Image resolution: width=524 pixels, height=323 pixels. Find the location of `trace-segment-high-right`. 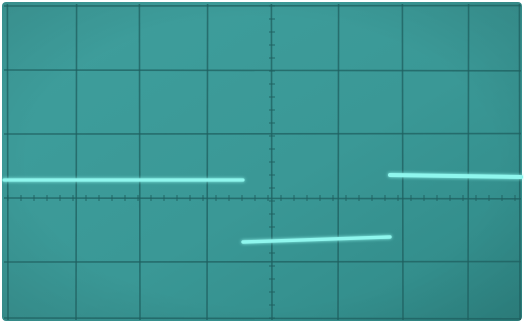

trace-segment-high-right is located at coordinates (455, 176).